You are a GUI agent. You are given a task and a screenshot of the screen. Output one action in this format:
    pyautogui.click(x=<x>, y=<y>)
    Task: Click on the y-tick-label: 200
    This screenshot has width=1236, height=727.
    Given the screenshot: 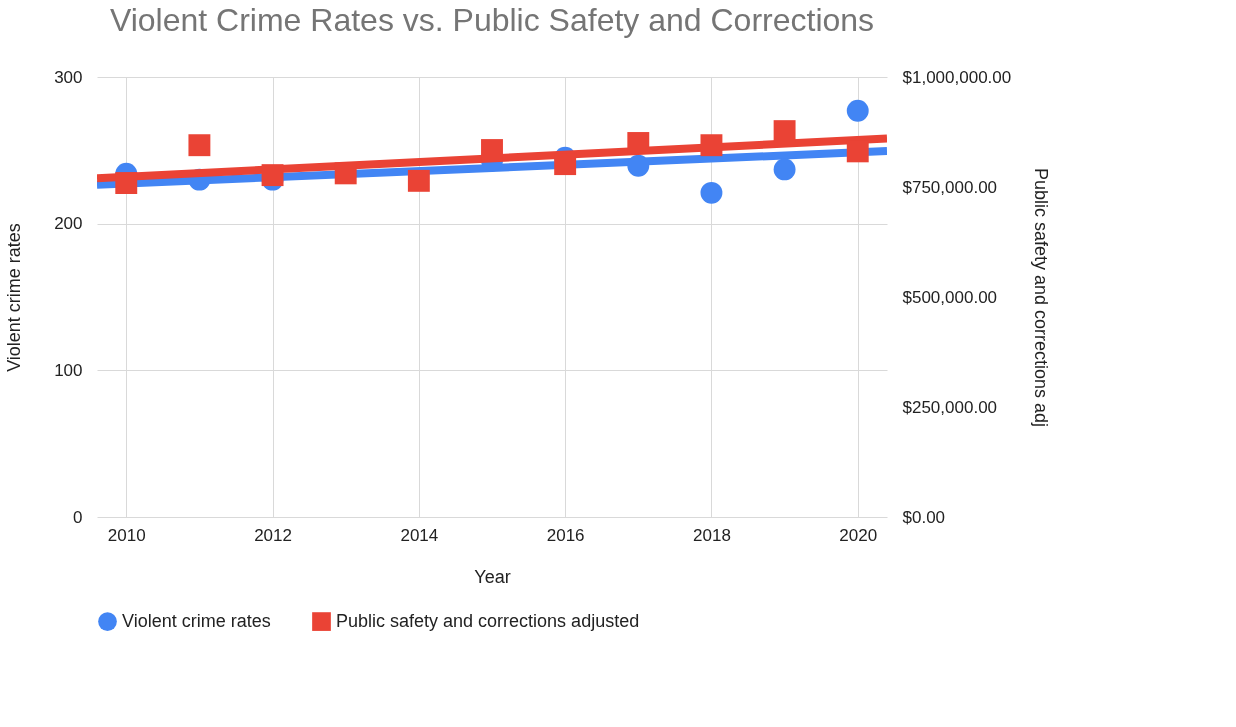 What is the action you would take?
    pyautogui.click(x=68, y=224)
    